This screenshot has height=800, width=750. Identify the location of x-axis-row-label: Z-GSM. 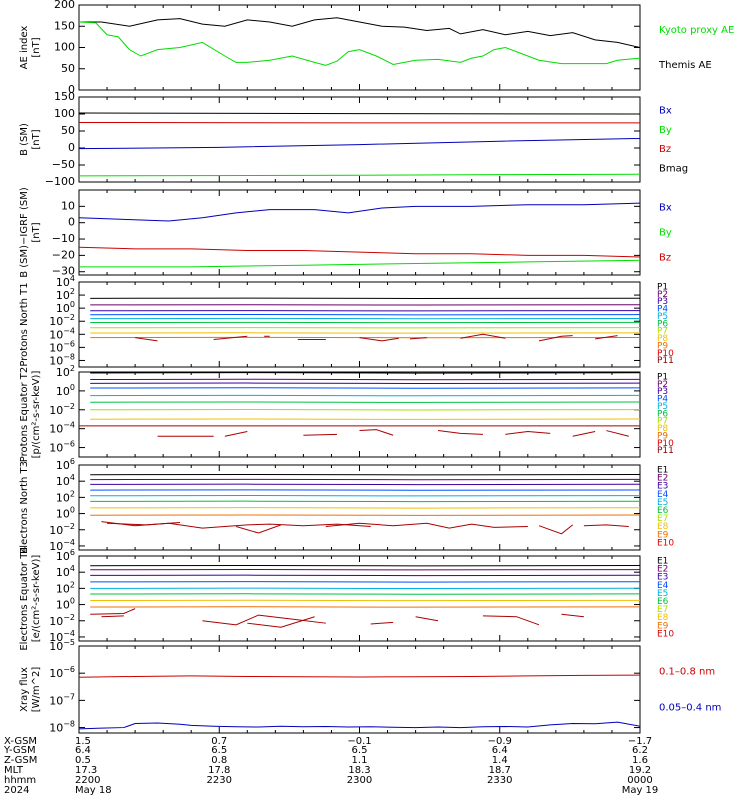
(20, 760).